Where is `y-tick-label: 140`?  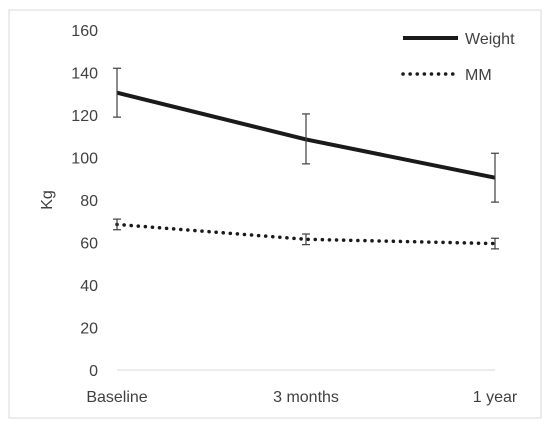 y-tick-label: 140 is located at coordinates (84, 74).